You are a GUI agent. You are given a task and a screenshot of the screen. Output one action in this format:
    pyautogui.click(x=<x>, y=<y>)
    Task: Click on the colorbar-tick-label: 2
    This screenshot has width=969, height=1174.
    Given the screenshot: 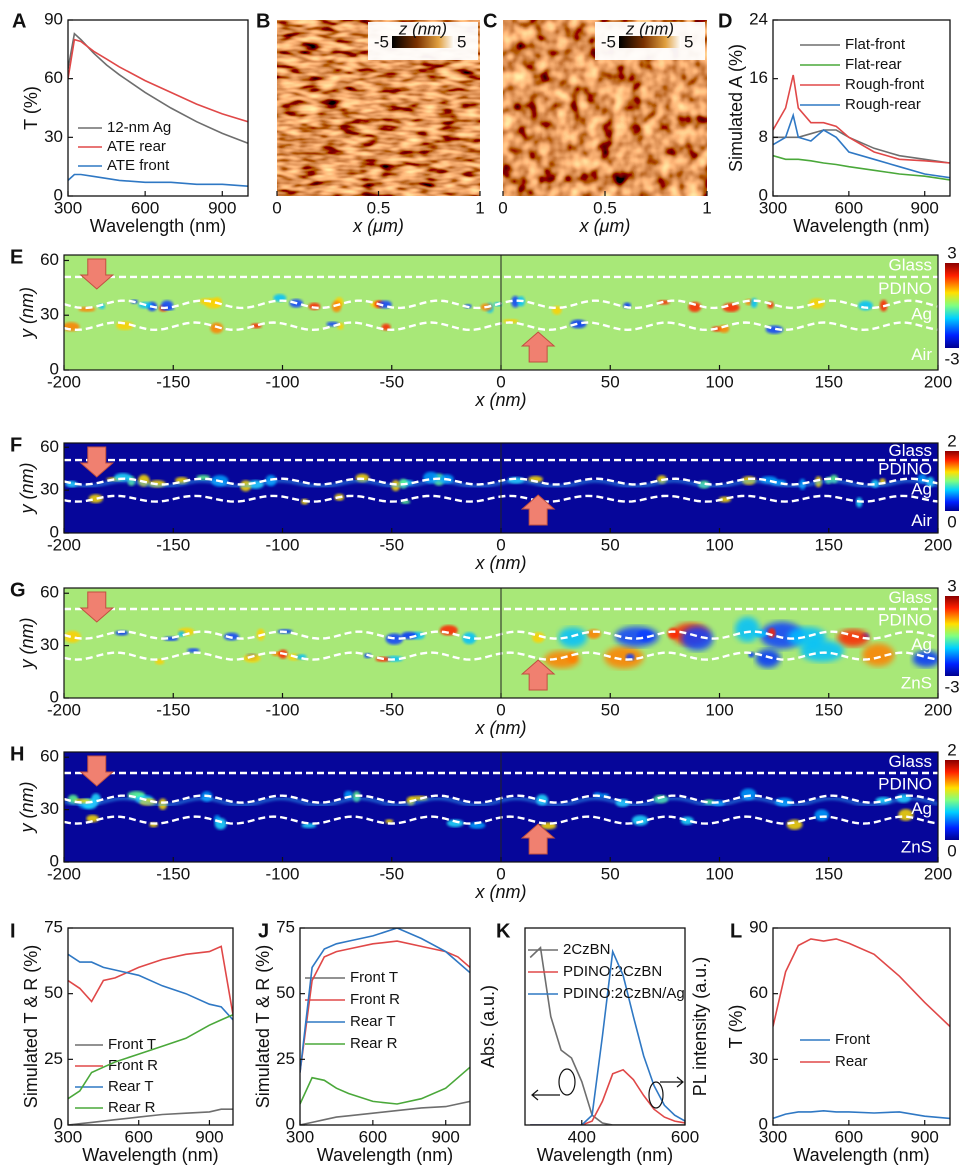 What is the action you would take?
    pyautogui.click(x=951, y=749)
    